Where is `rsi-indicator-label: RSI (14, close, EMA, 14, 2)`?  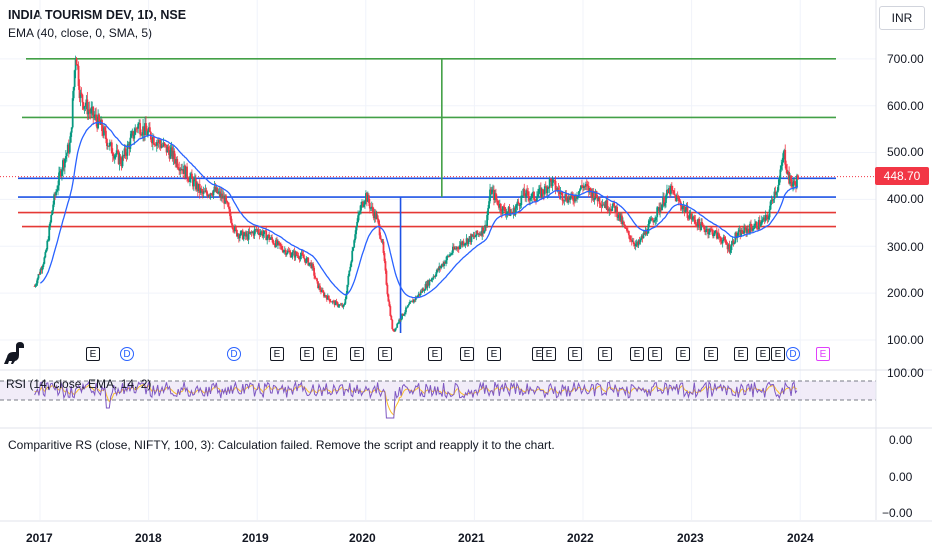
rsi-indicator-label: RSI (14, close, EMA, 14, 2) is located at coordinates (79, 384).